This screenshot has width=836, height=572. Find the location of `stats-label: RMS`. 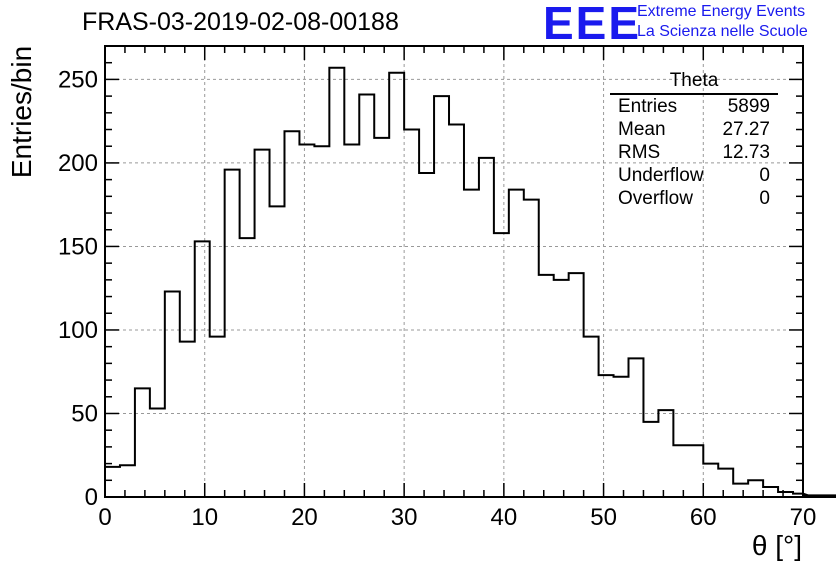

stats-label: RMS is located at coordinates (639, 152).